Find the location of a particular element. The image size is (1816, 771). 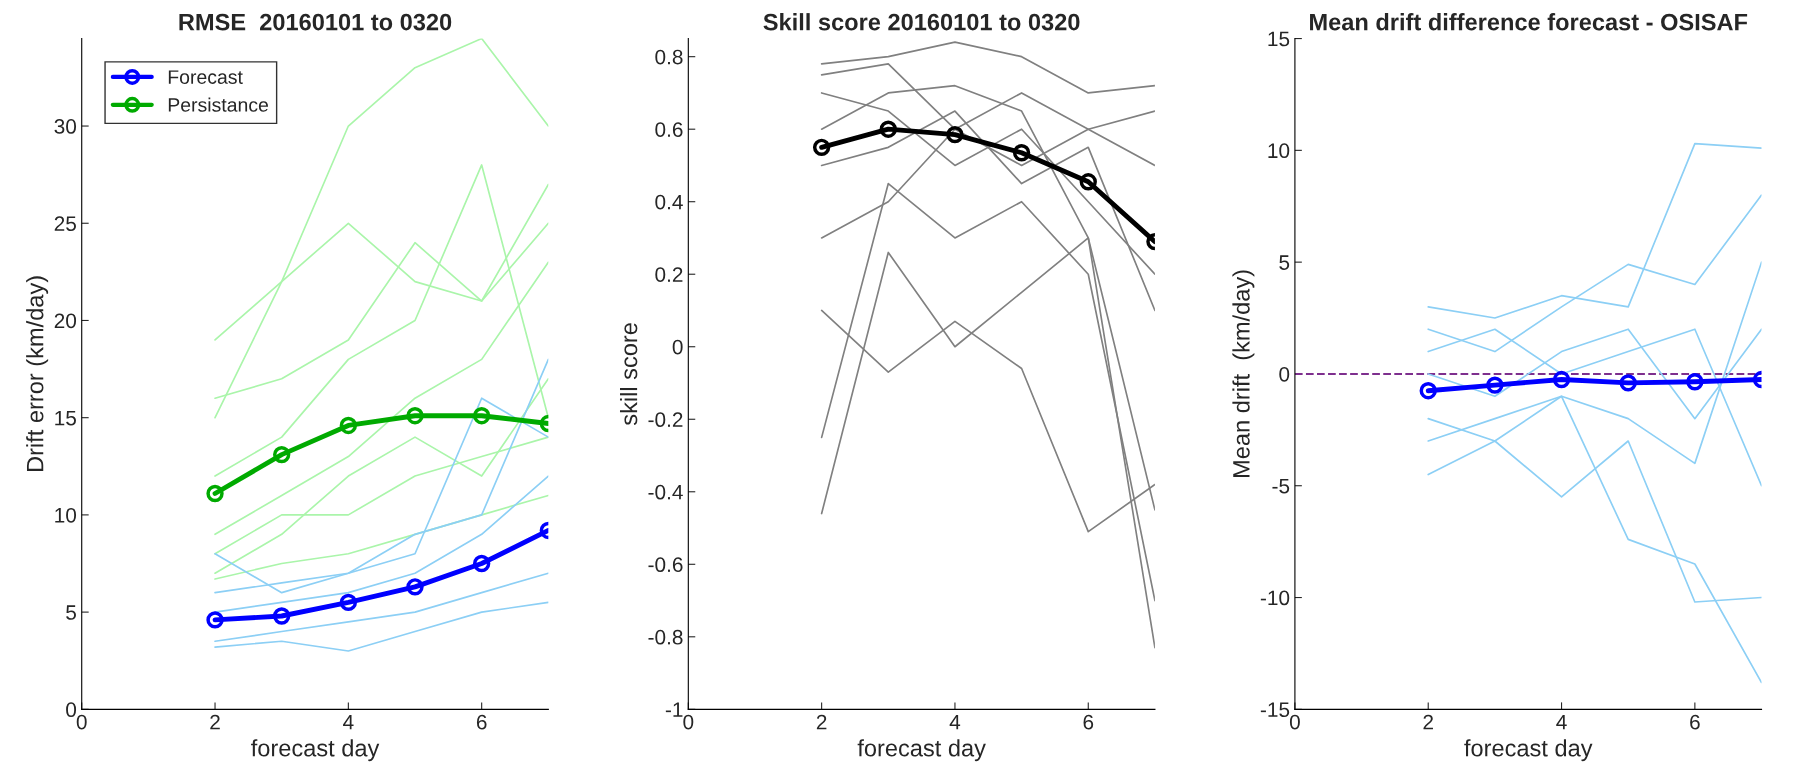

y-tick-label: 25 is located at coordinates (65, 224).